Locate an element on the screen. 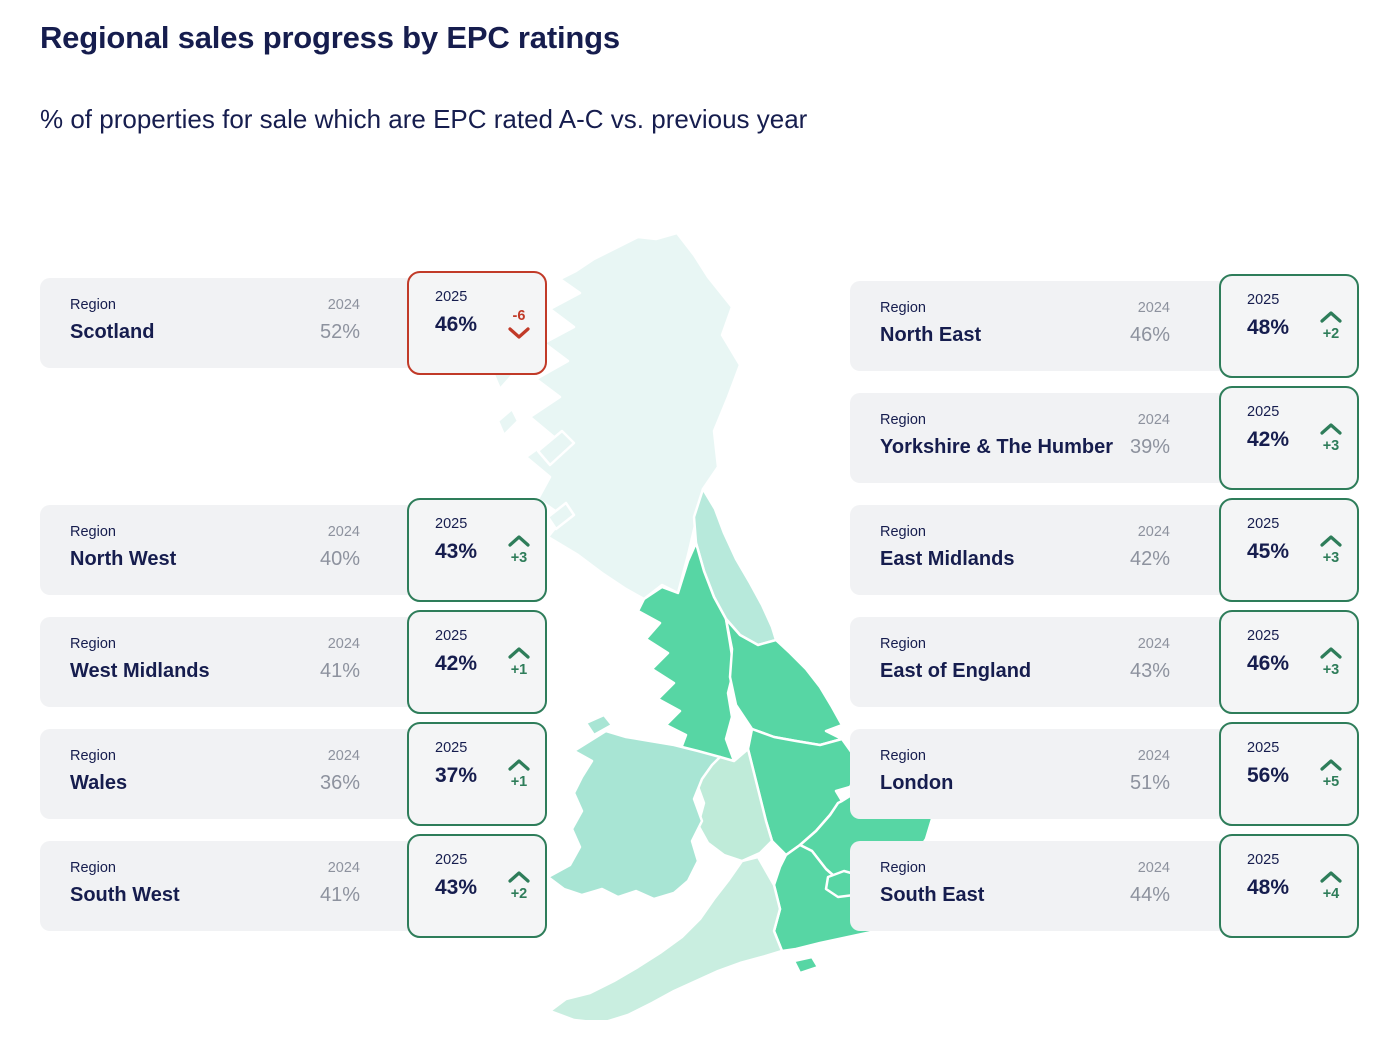 The height and width of the screenshot is (1040, 1400). value-2024: 52% is located at coordinates (339, 332).